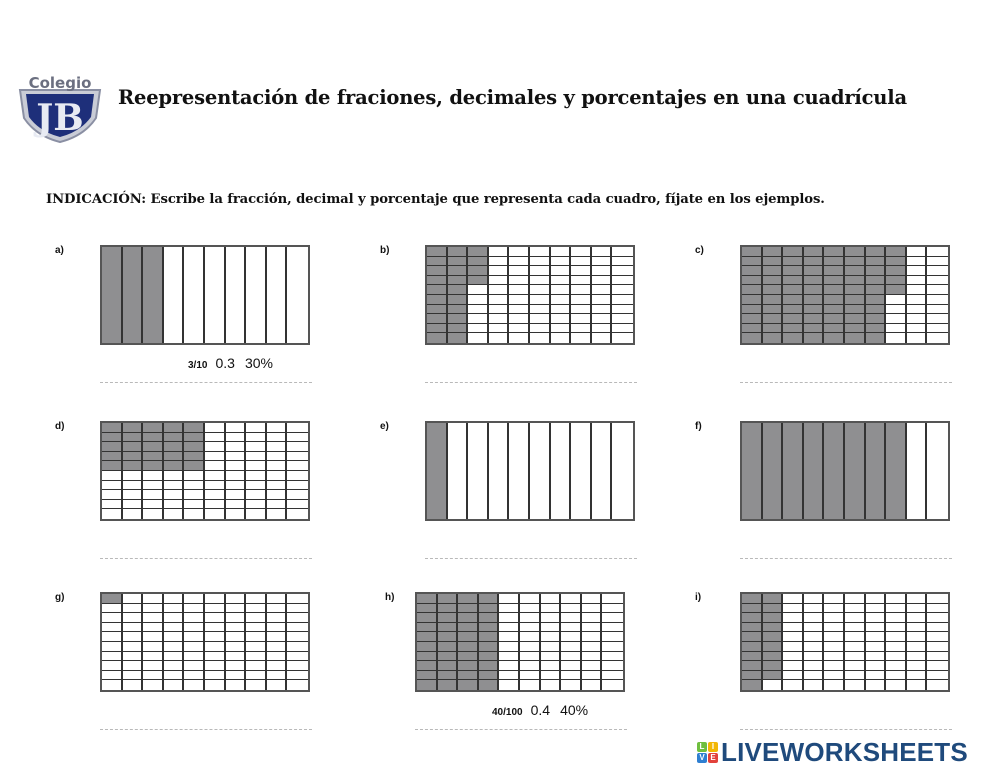 The height and width of the screenshot is (772, 1000). Describe the element at coordinates (545, 711) in the screenshot. I see `example-answer: 40/100 0.4 40%` at that location.